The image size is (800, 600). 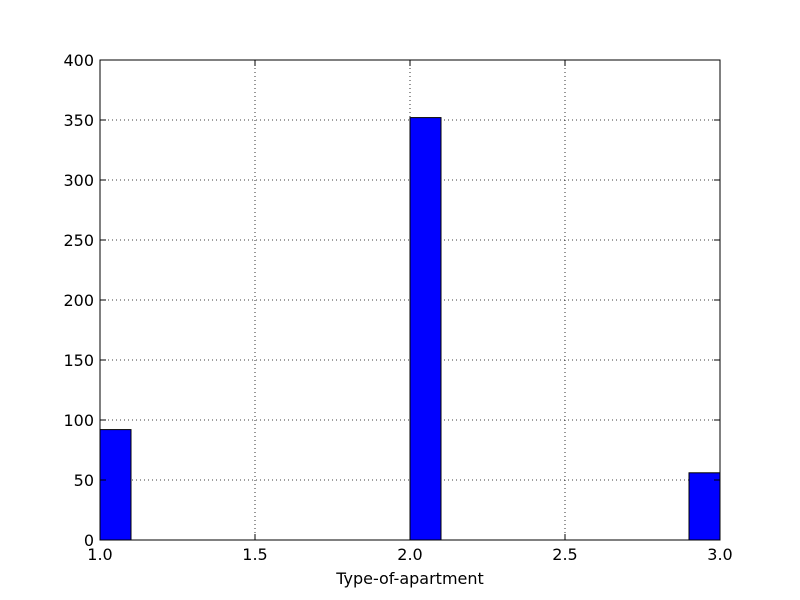 What do you see at coordinates (89, 540) in the screenshot?
I see `y-tick-label: 0` at bounding box center [89, 540].